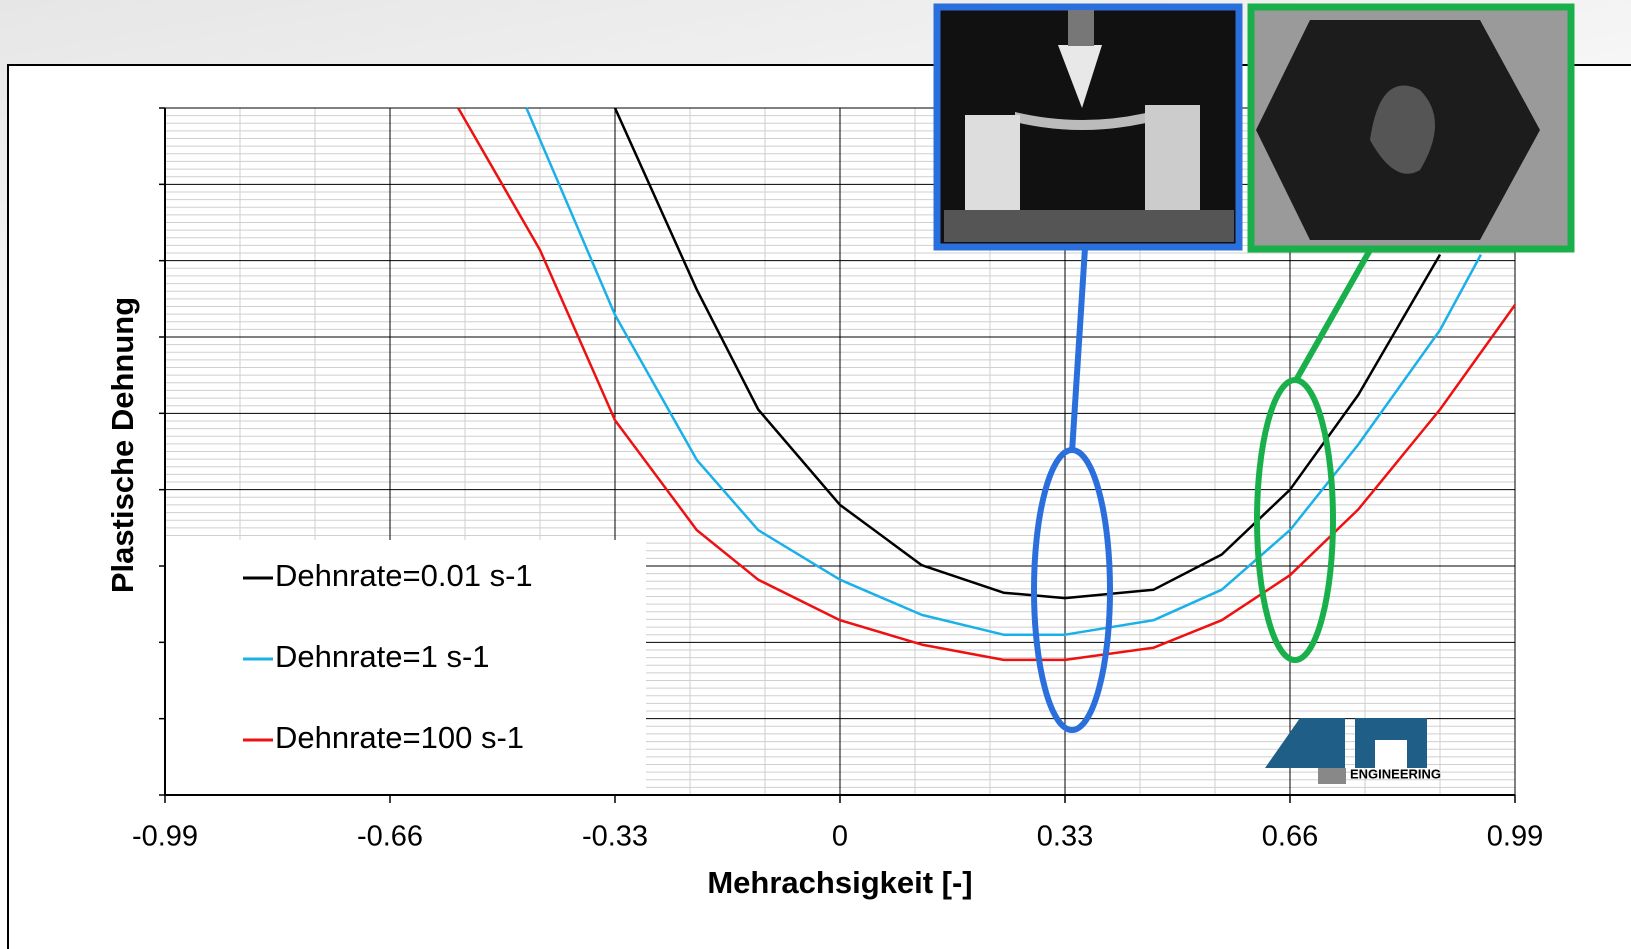  I want to click on x-tick-label: -0.66, so click(390, 837).